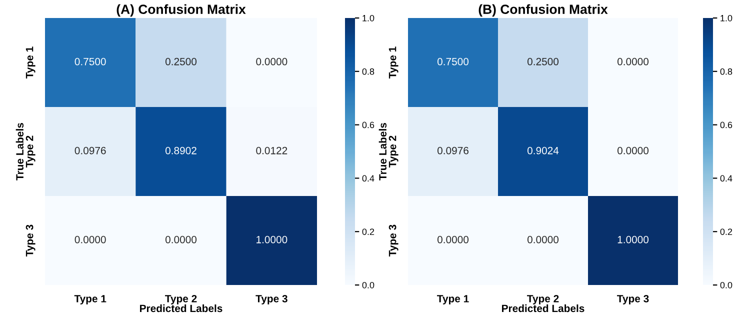 The height and width of the screenshot is (323, 740). I want to click on data-label: 0.8902, so click(180, 150).